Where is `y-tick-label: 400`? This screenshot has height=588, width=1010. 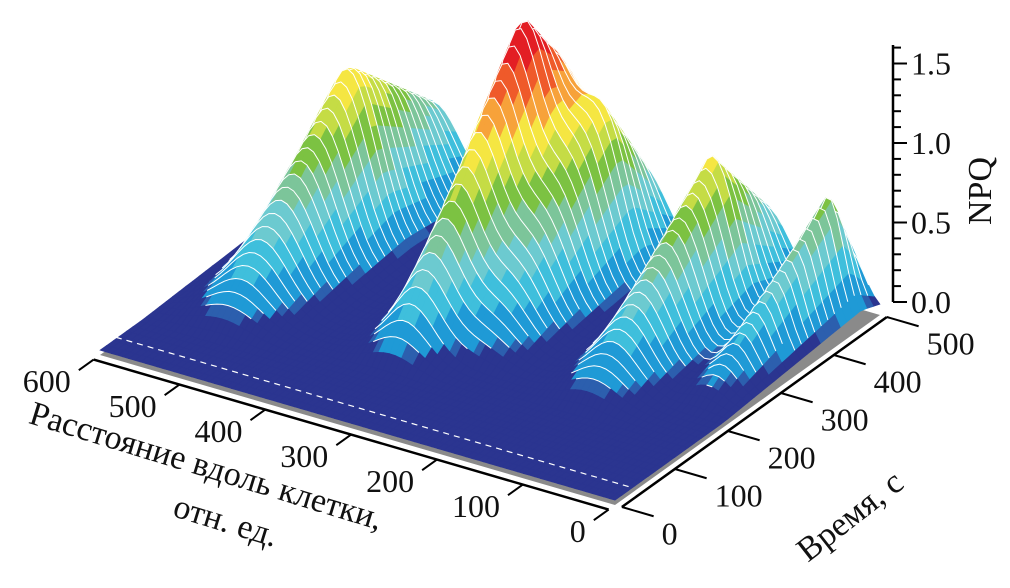 y-tick-label: 400 is located at coordinates (898, 381).